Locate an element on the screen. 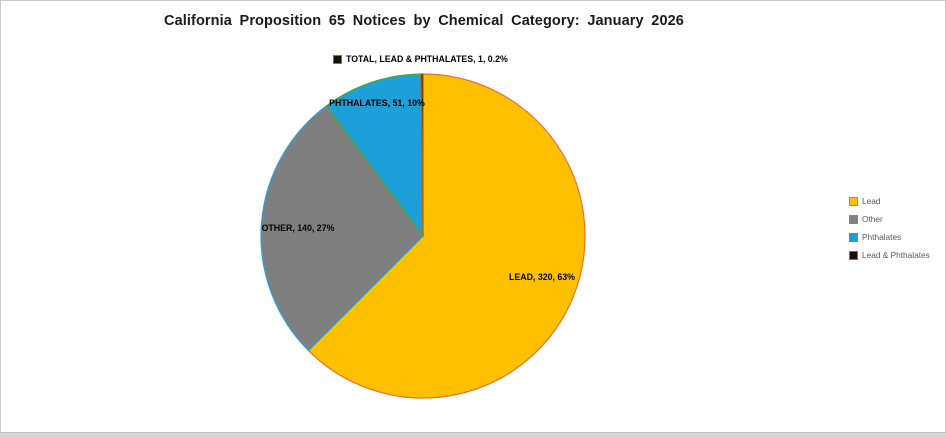 Image resolution: width=946 pixels, height=437 pixels. legend-item-phthalates: Phthalates is located at coordinates (889, 237).